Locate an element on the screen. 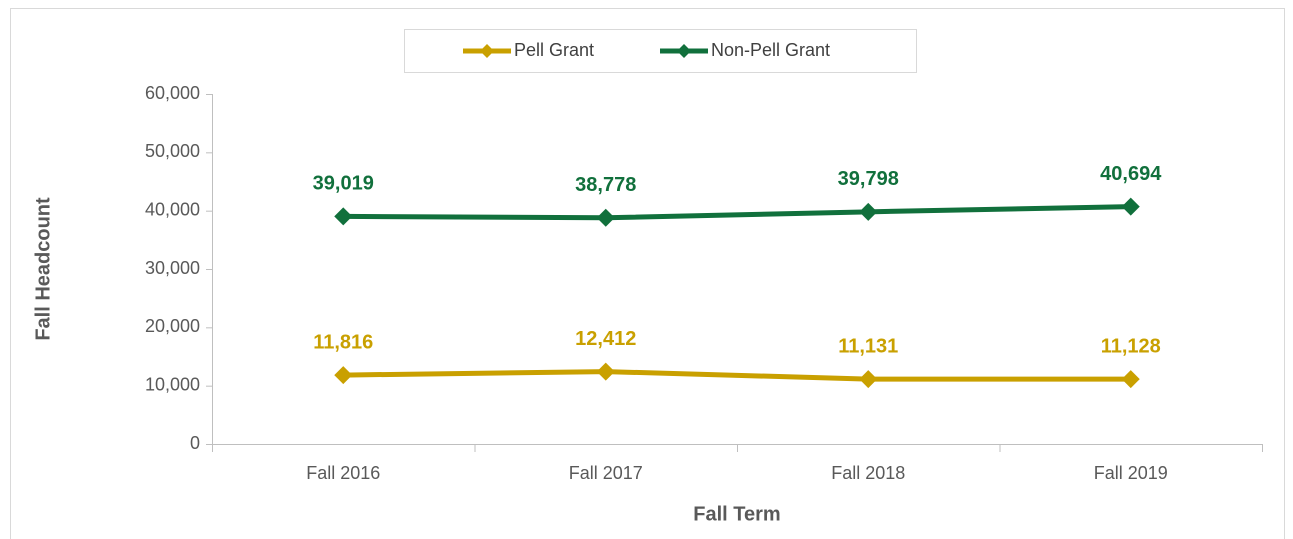 The width and height of the screenshot is (1293, 539). value-label: 11,128 is located at coordinates (1131, 346).